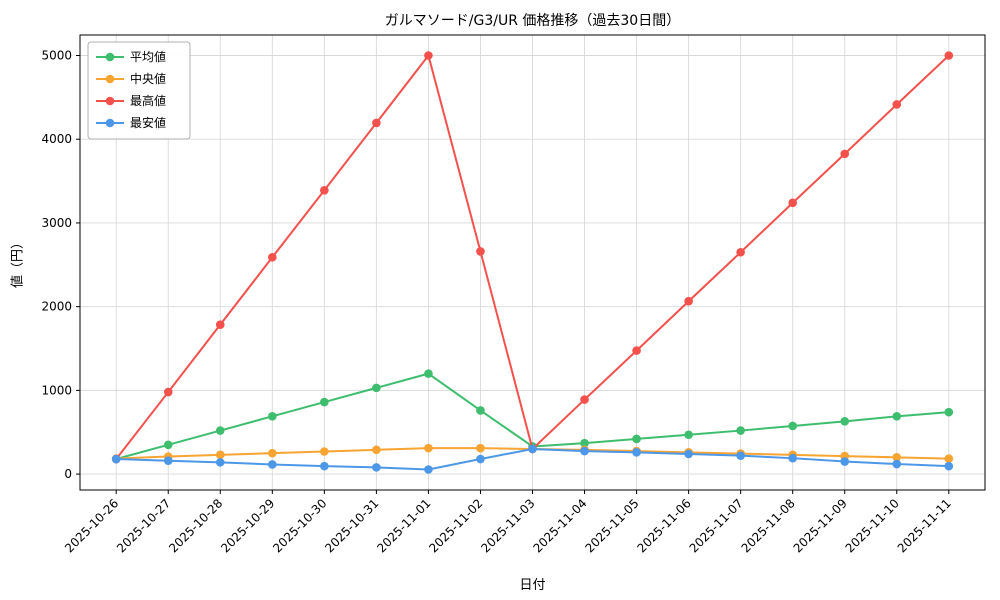 The image size is (1000, 600). Describe the element at coordinates (195, 525) in the screenshot. I see `x-tick-label: 2025-10-28` at that location.